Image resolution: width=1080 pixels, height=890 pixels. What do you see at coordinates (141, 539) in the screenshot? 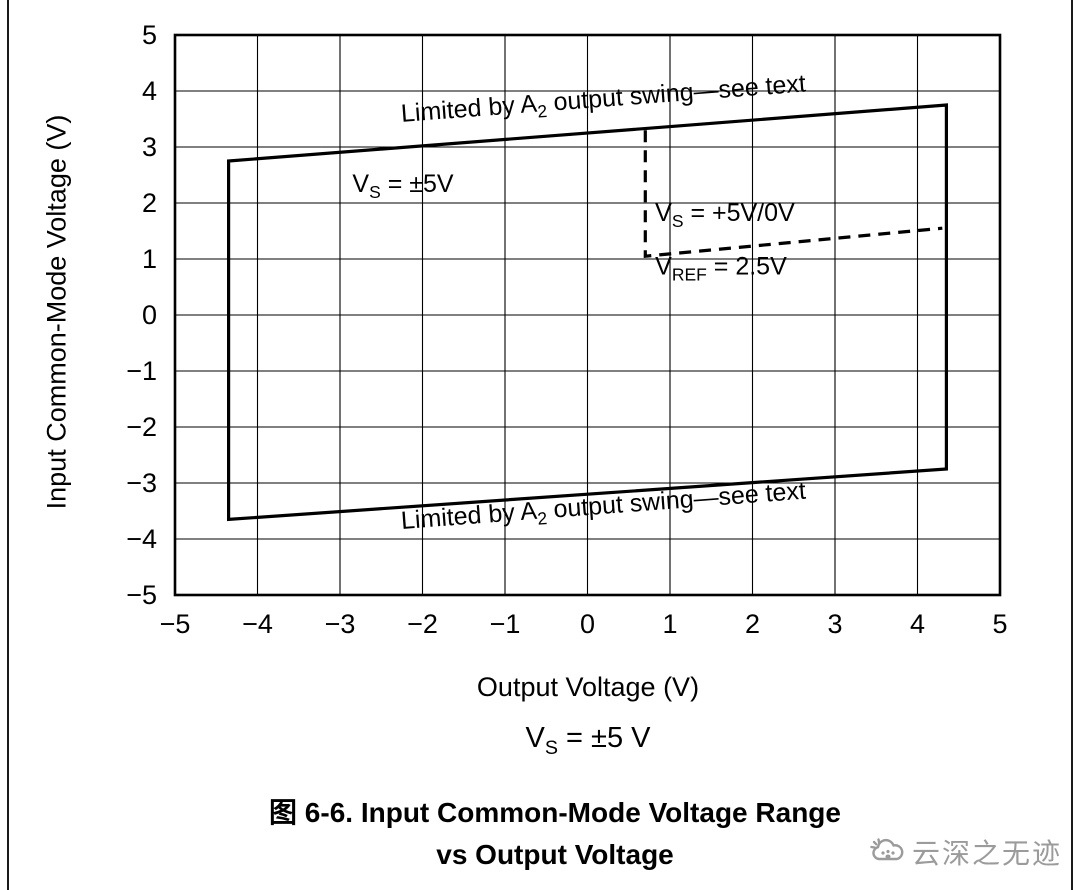
I see `y-tick-label: −4` at bounding box center [141, 539].